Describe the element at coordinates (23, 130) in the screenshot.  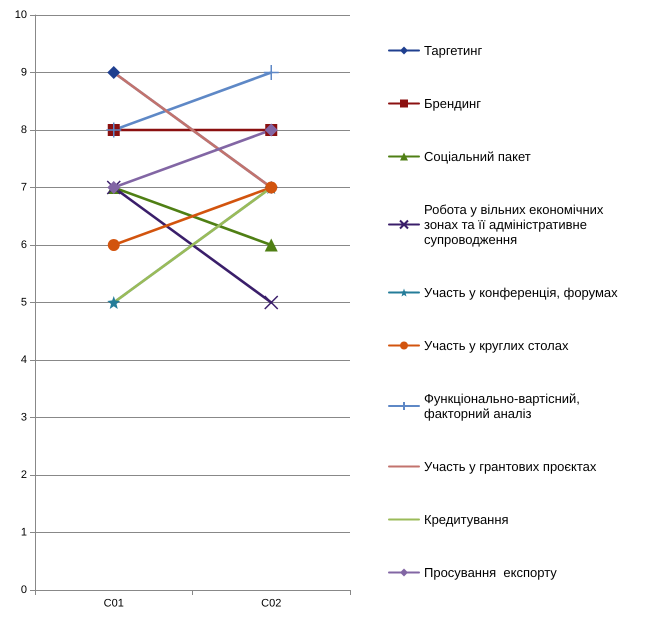
I see `y-tick-label: 8` at that location.